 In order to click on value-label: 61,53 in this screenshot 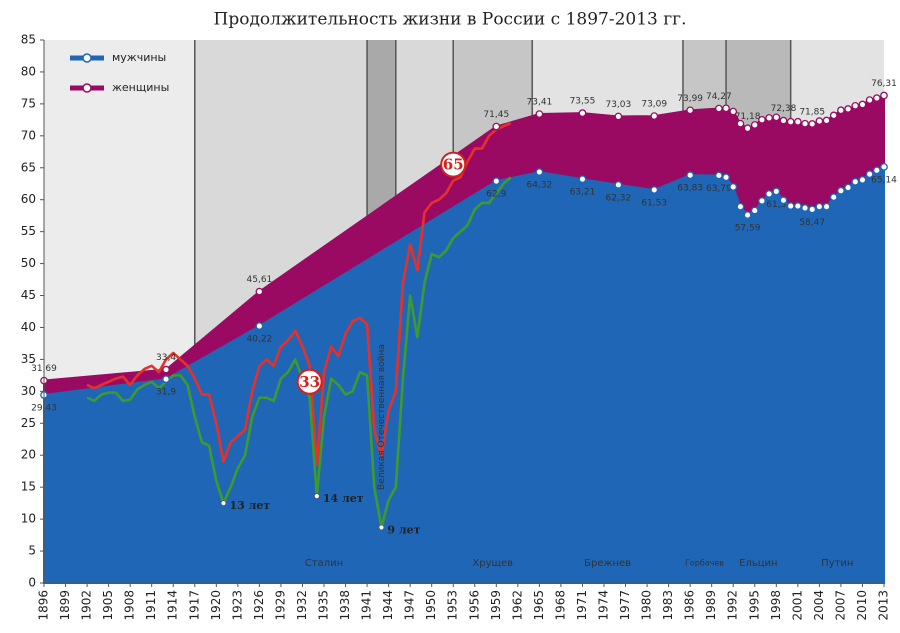, I will do `click(654, 203)`.